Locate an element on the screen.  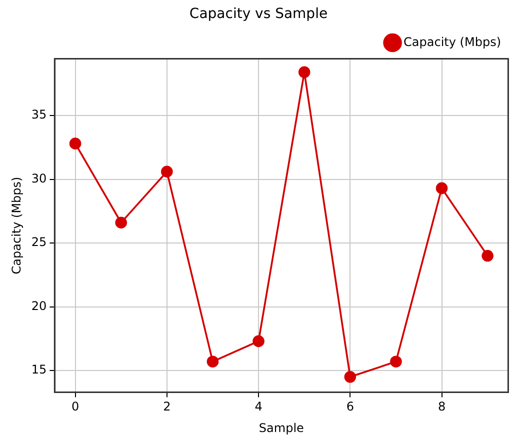
y-tick-label: 20 is located at coordinates (39, 305).